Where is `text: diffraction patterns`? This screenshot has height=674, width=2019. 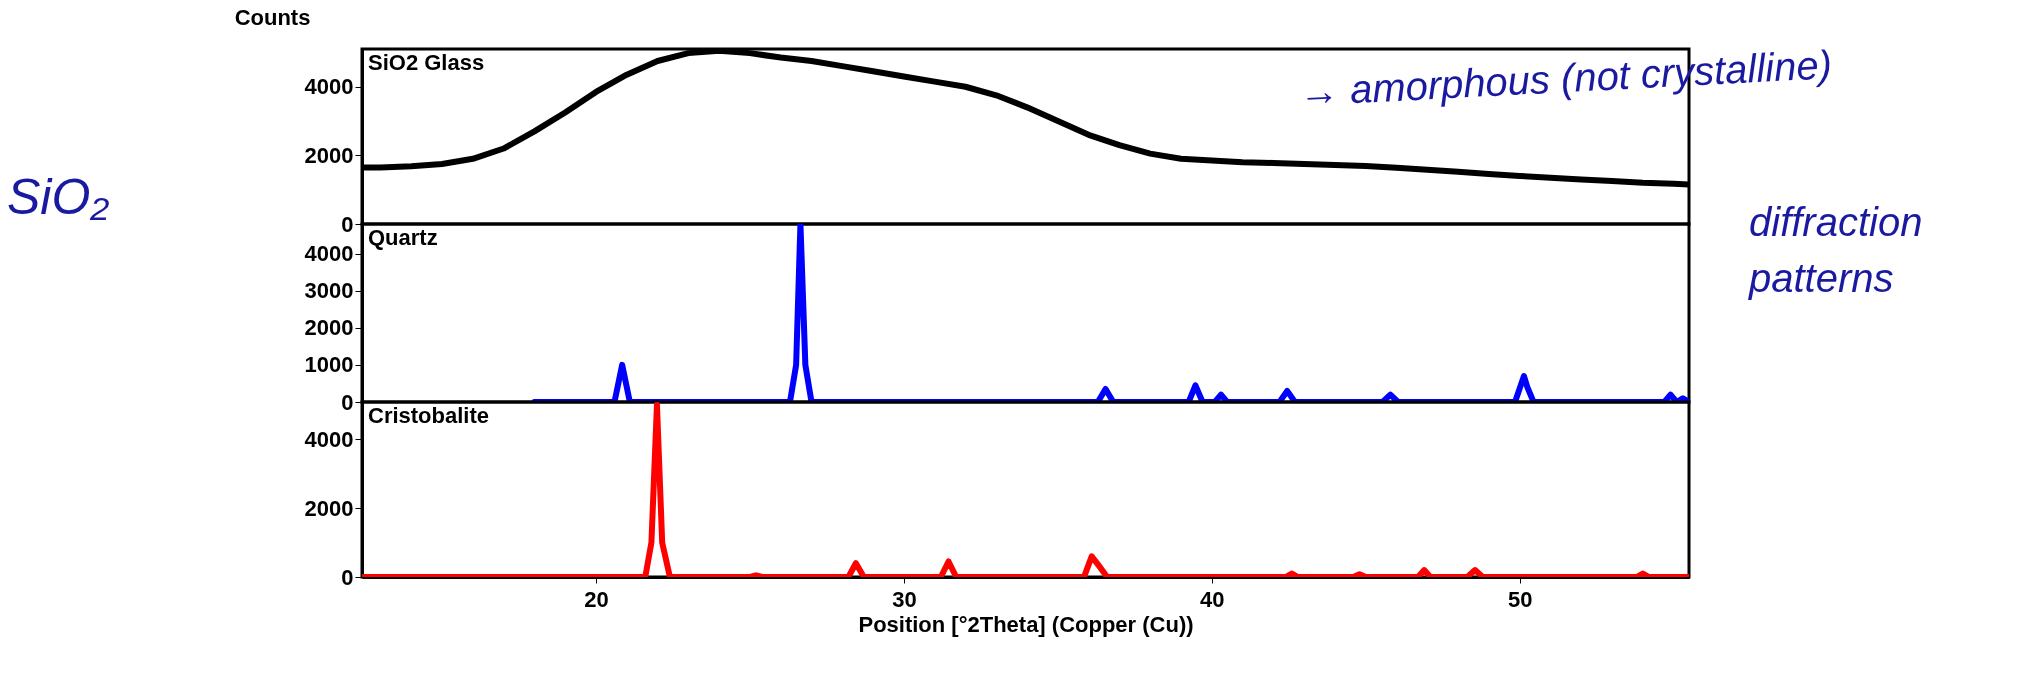 text: diffraction patterns is located at coordinates (1835, 250).